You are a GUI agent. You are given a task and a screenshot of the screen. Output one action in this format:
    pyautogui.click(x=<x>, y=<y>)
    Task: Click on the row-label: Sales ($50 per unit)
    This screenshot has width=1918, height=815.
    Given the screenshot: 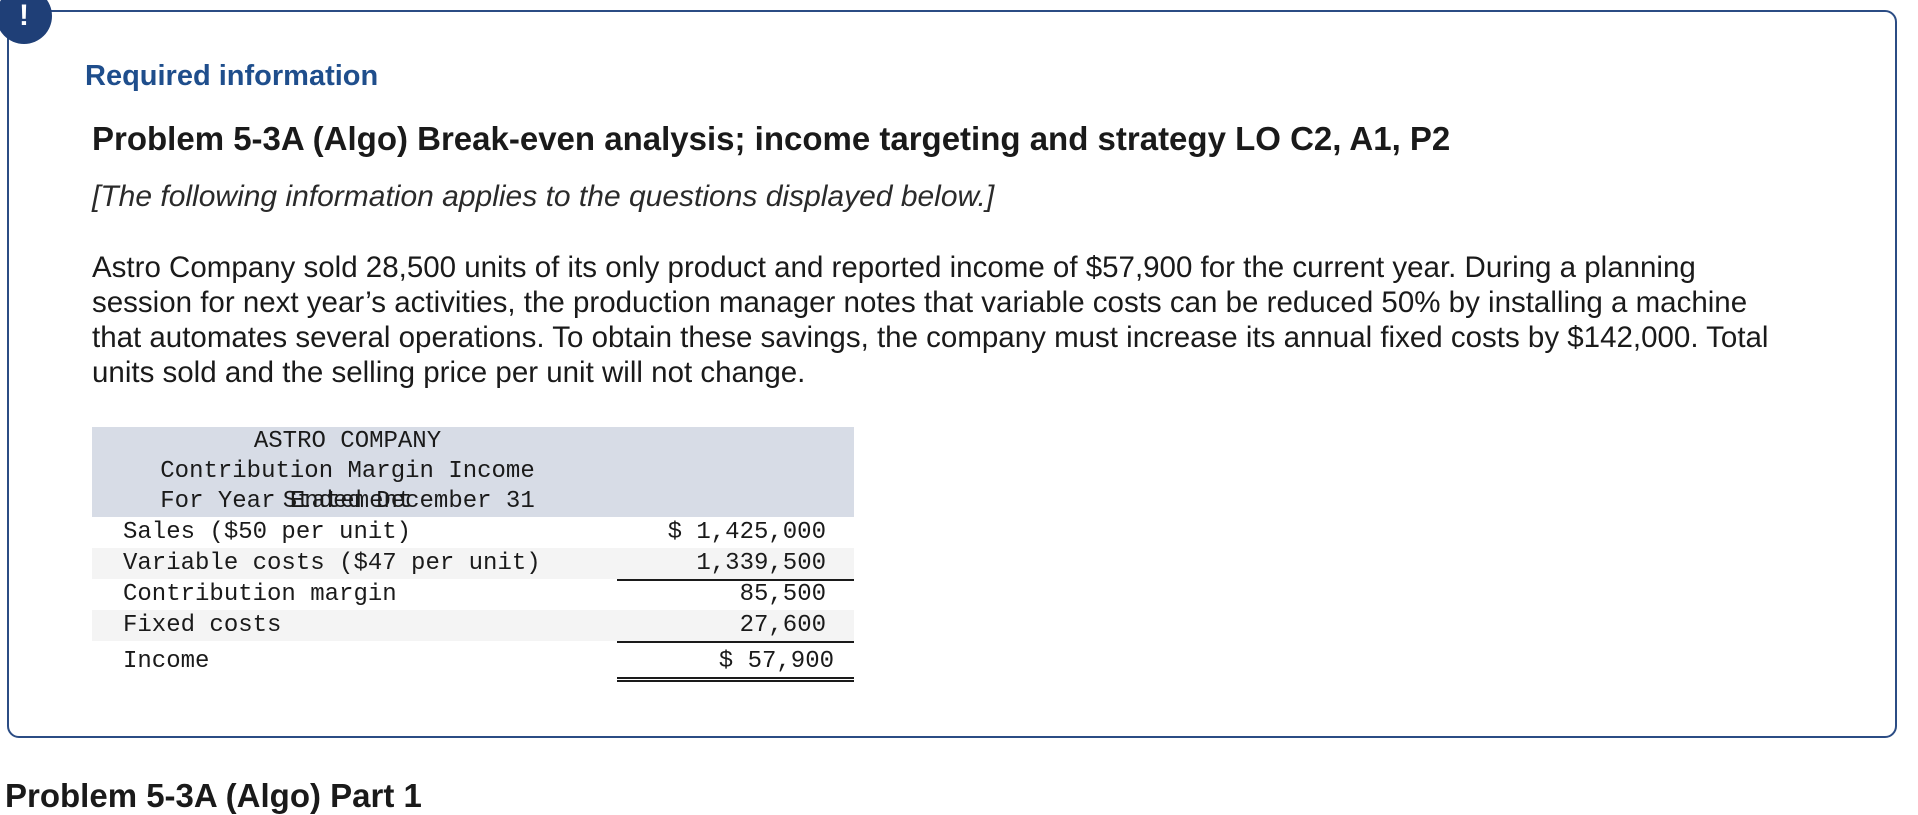 What is the action you would take?
    pyautogui.click(x=267, y=532)
    